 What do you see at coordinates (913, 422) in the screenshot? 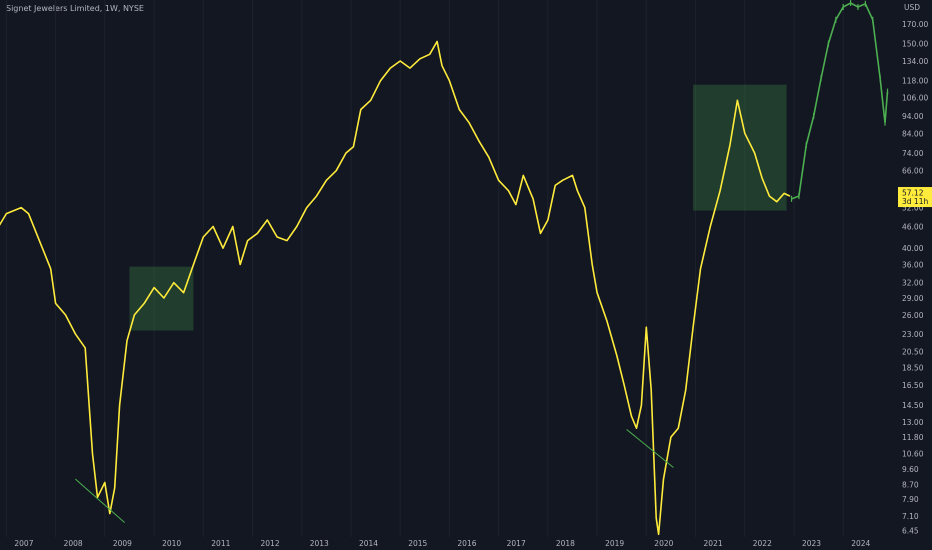
I see `price-tick-label: 13.00` at bounding box center [913, 422].